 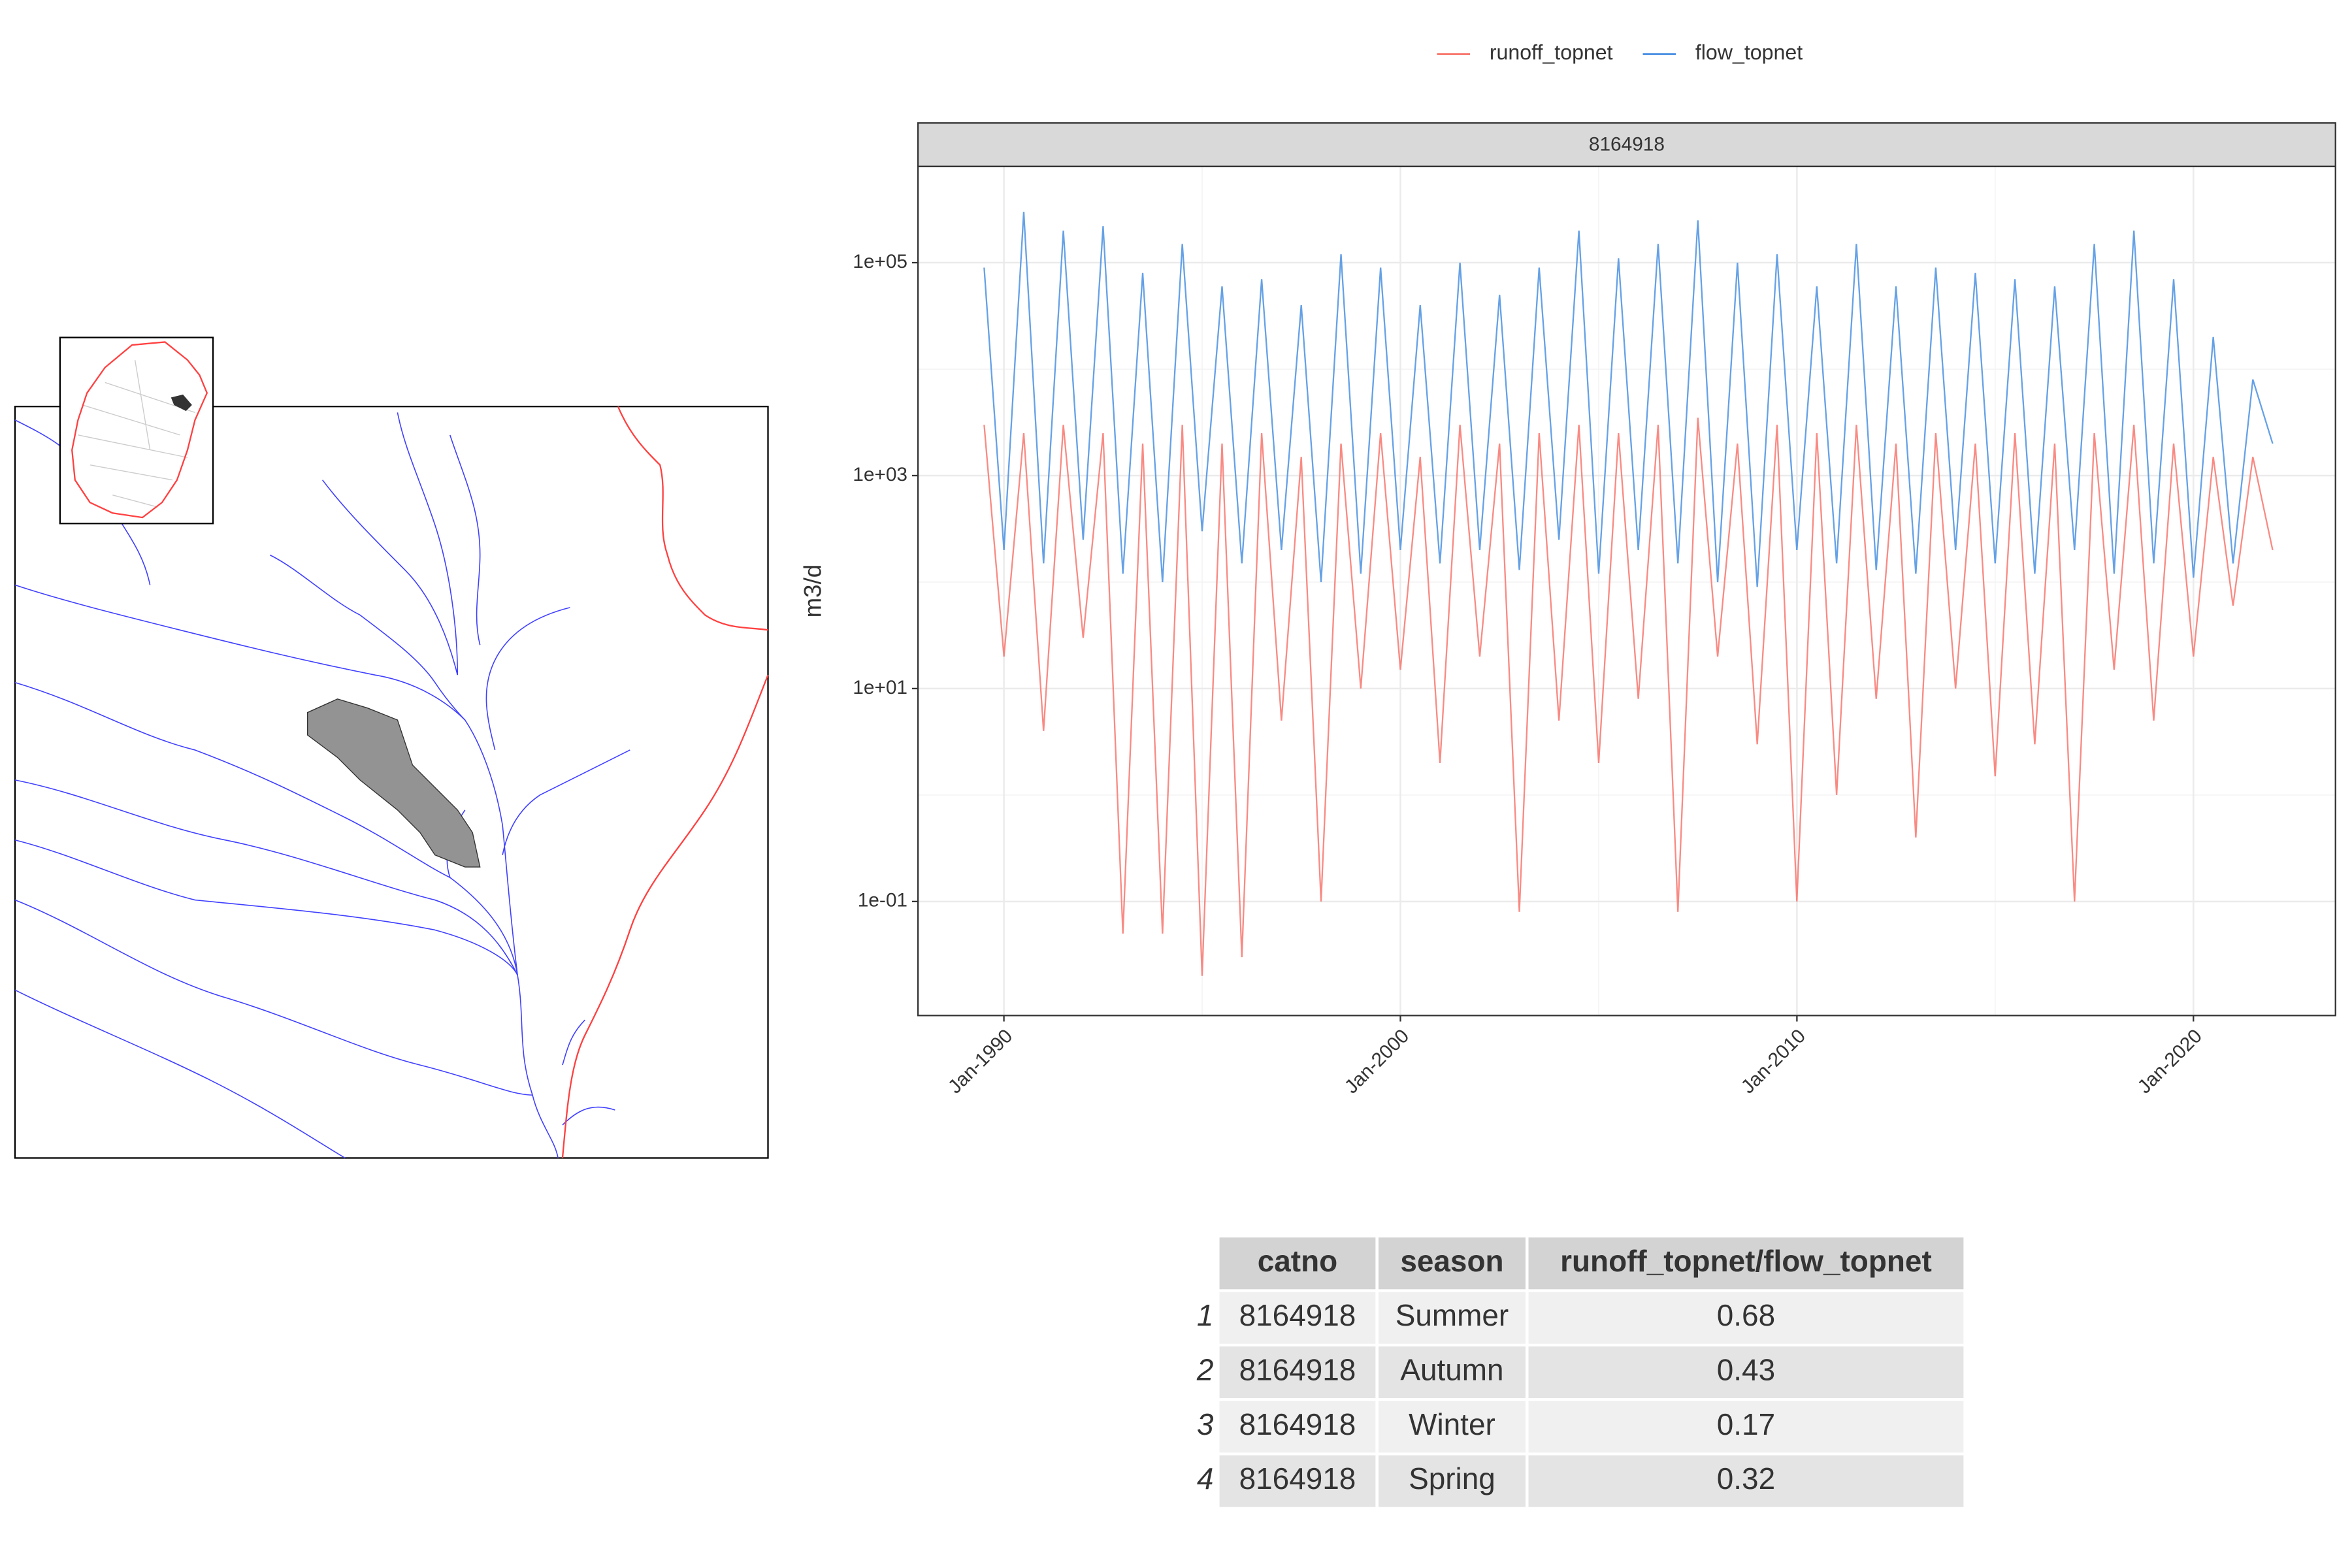 I want to click on cell-text: Summer, so click(x=1452, y=1315).